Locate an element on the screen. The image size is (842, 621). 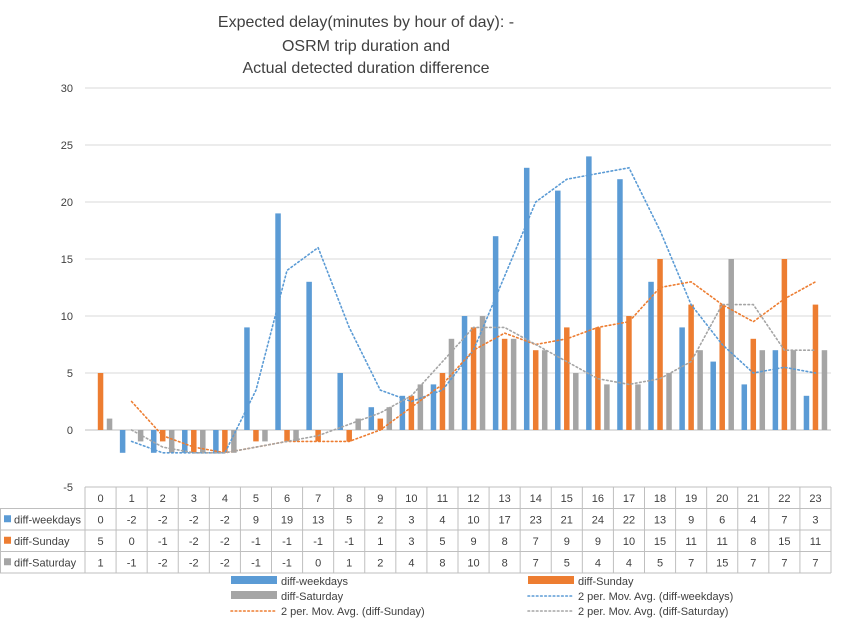
table-header-0: 0 is located at coordinates (100, 499).